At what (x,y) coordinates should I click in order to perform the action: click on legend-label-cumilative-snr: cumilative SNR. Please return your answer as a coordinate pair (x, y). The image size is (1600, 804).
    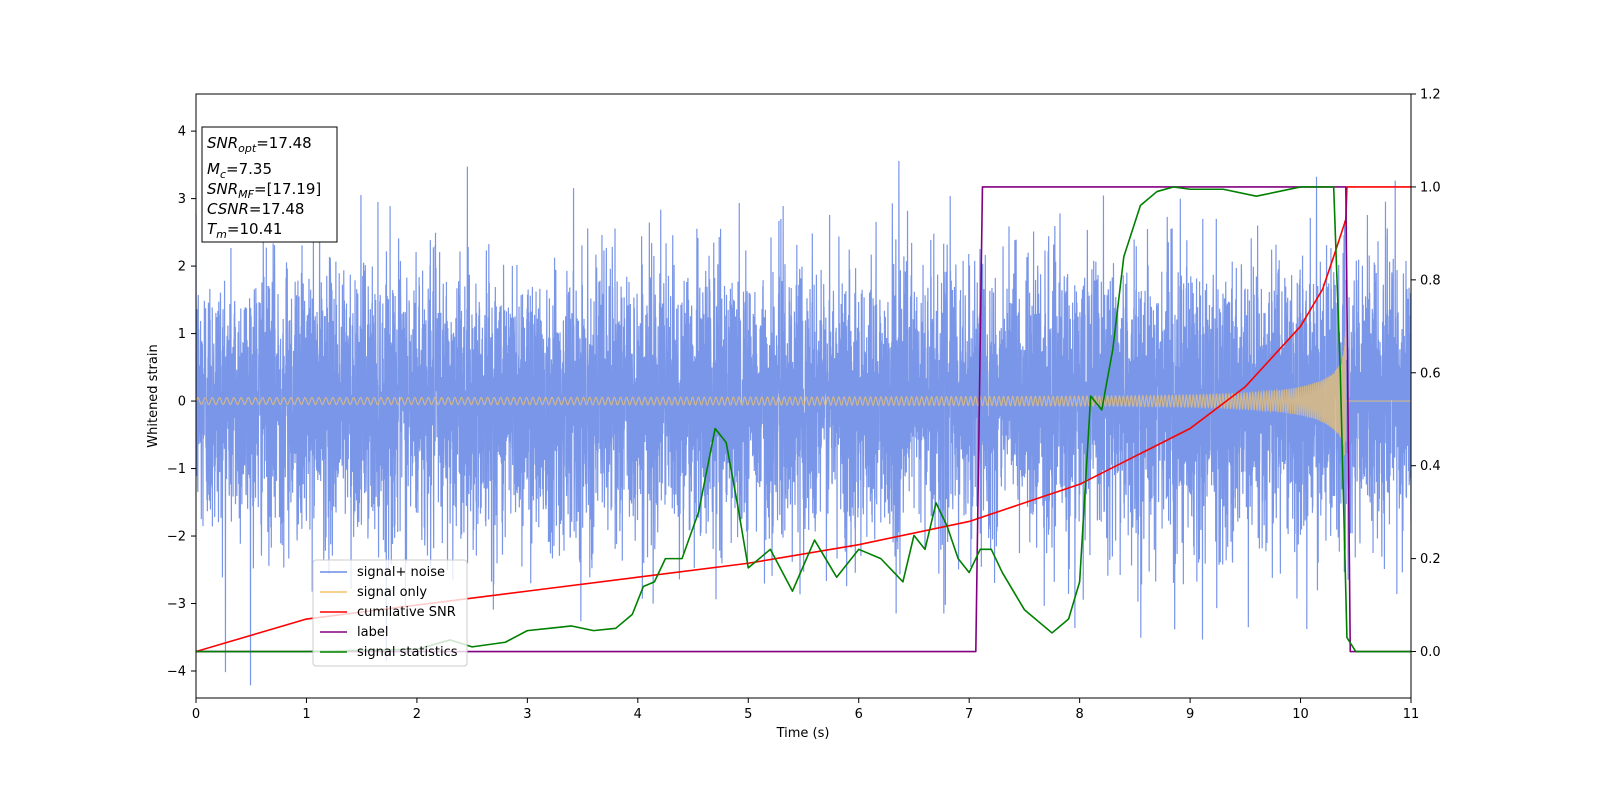
    Looking at the image, I should click on (406, 612).